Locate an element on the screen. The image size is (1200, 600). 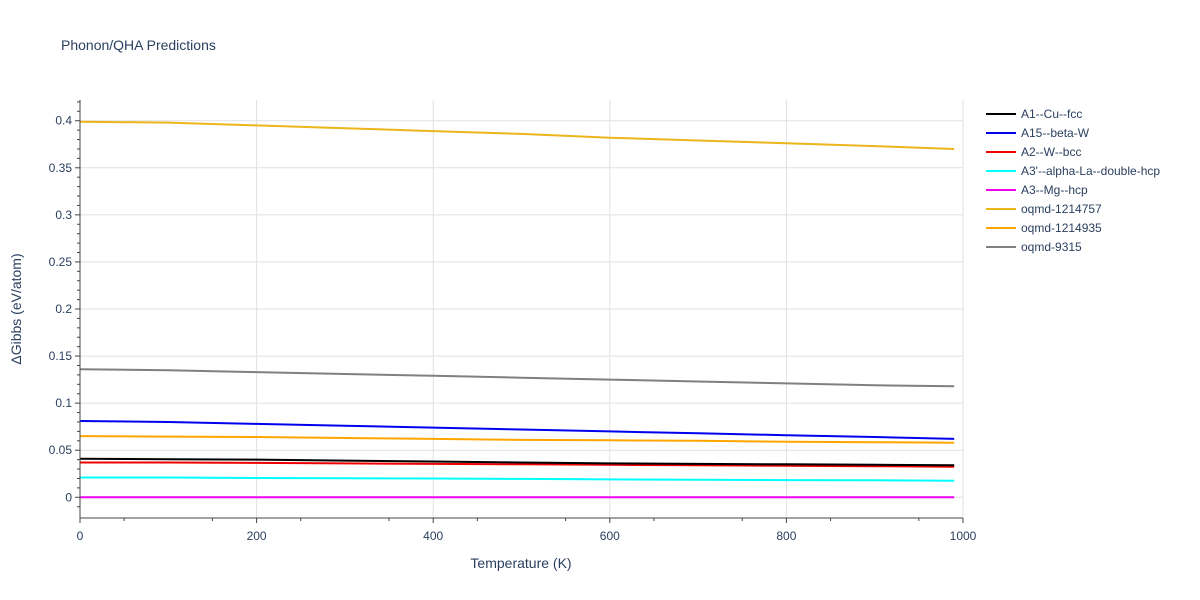
series-line-a1-cu-fcc is located at coordinates (517, 462).